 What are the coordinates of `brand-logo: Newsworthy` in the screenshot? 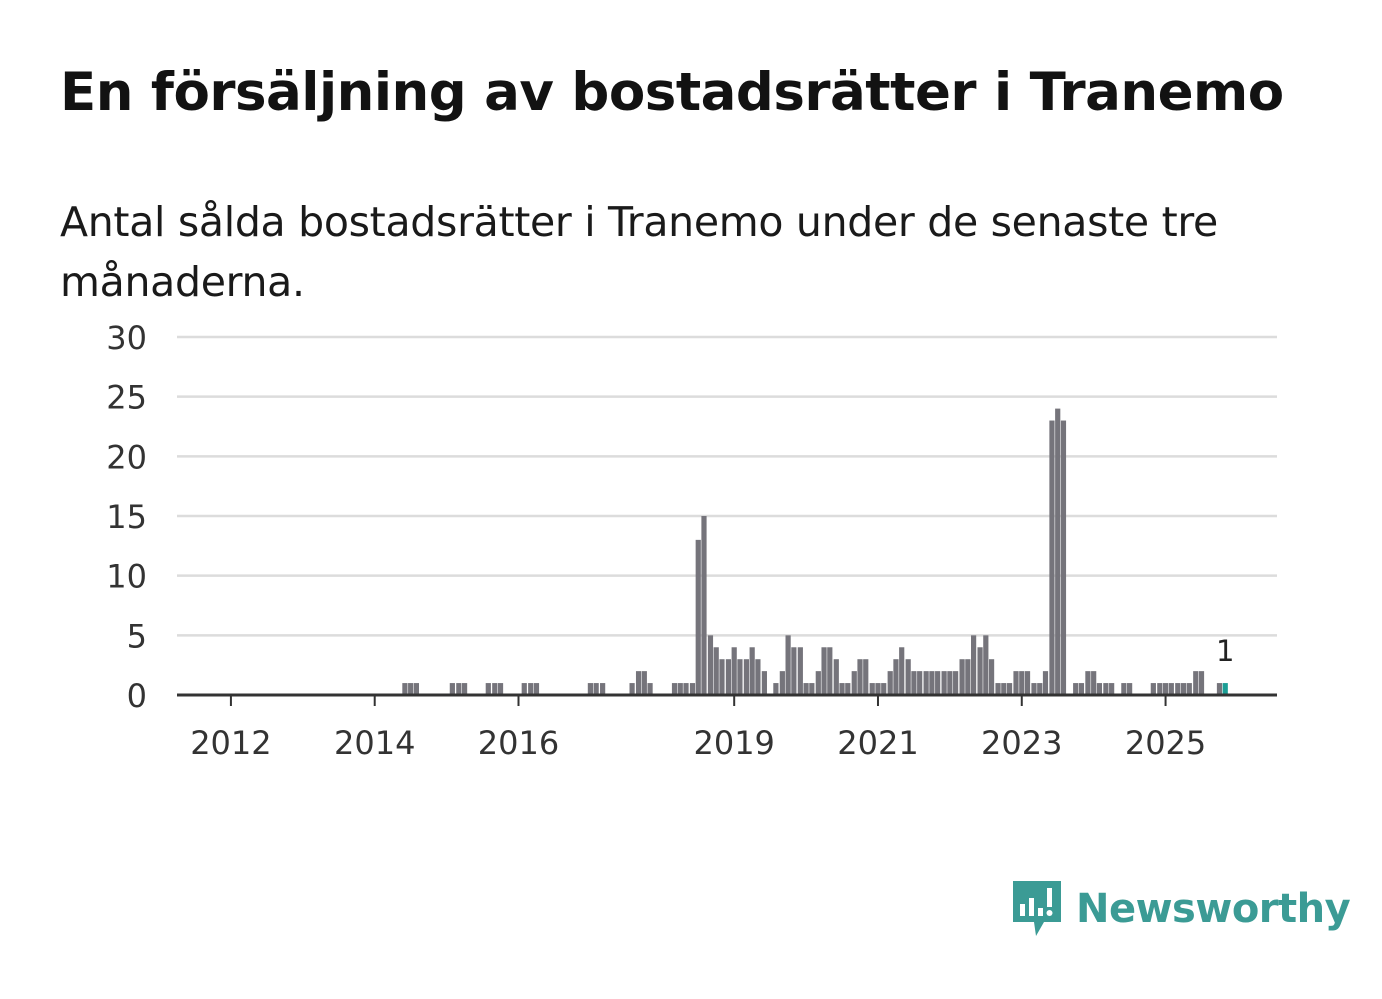 It's located at (1180, 909).